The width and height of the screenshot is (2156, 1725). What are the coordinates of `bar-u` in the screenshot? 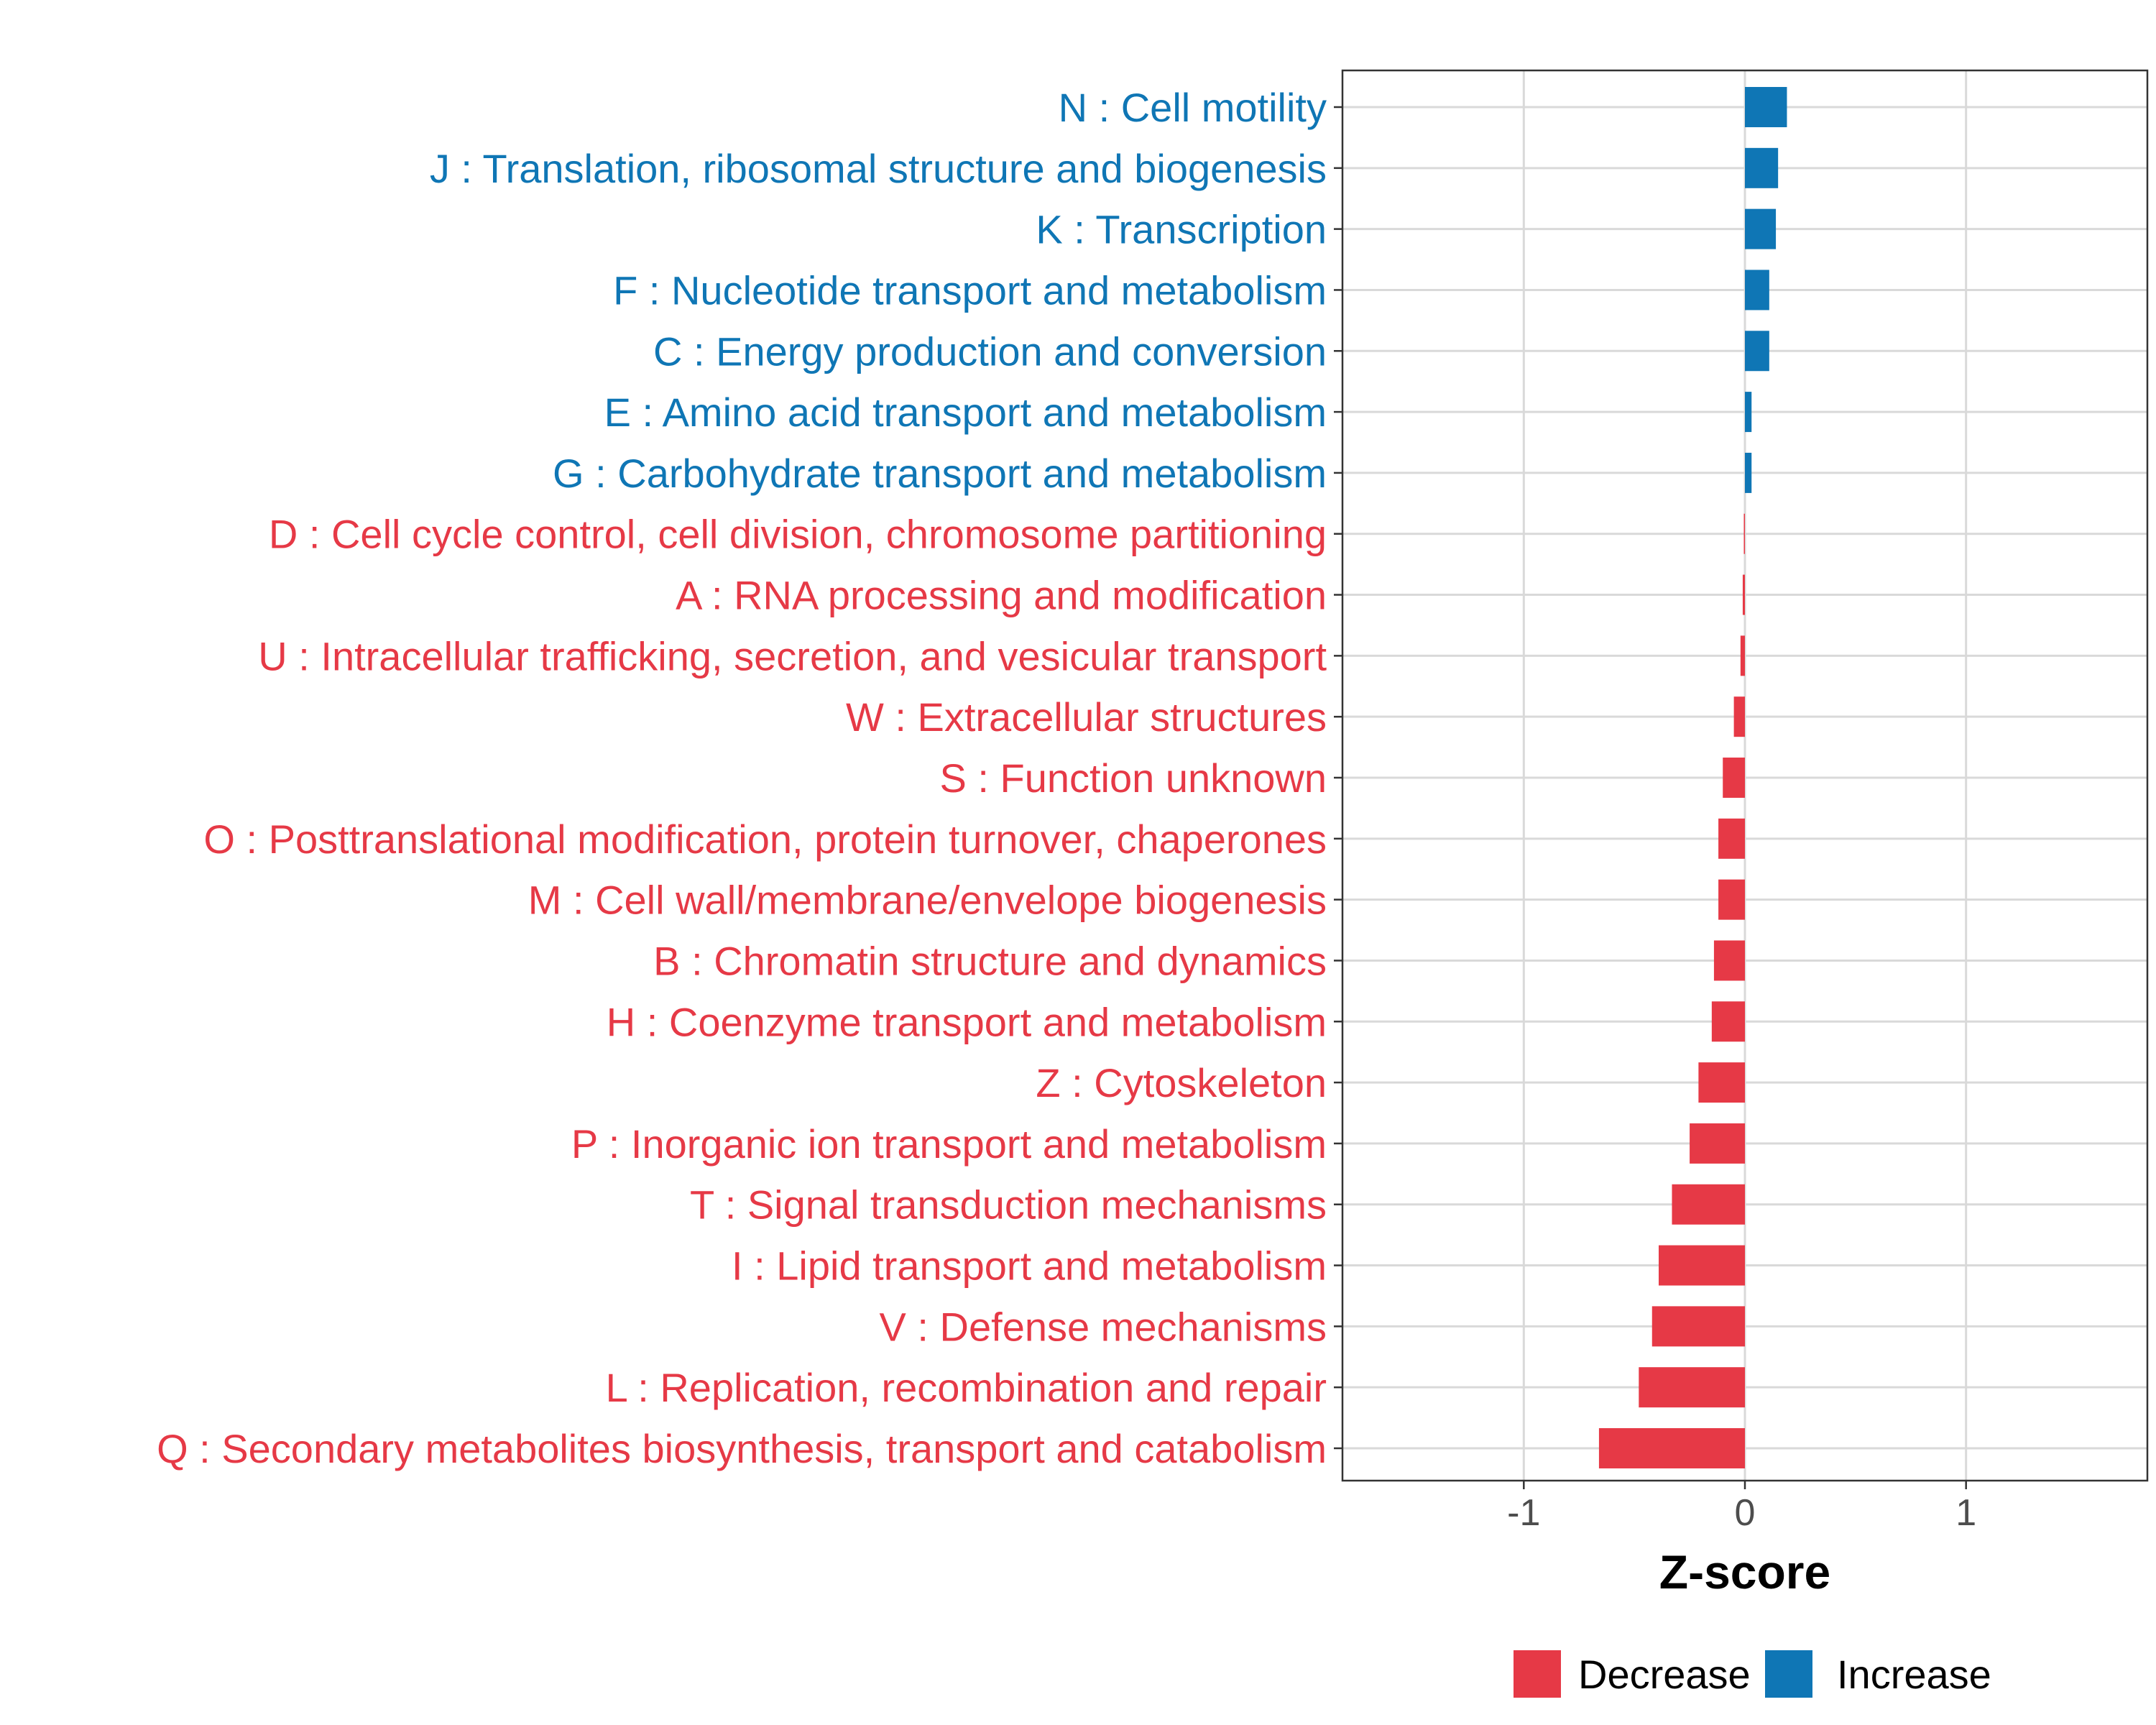 It's located at (1743, 655).